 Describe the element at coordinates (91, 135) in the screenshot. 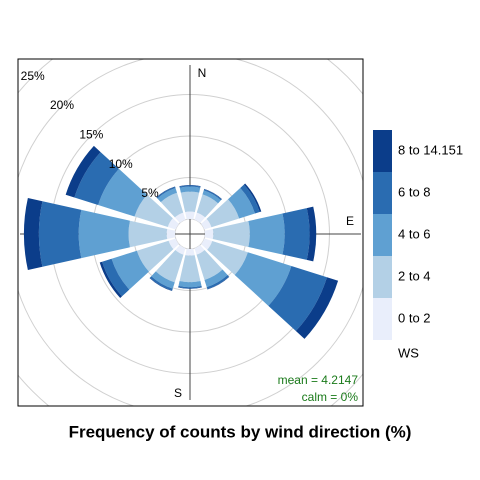

I see `r-tick-label: 15%` at that location.